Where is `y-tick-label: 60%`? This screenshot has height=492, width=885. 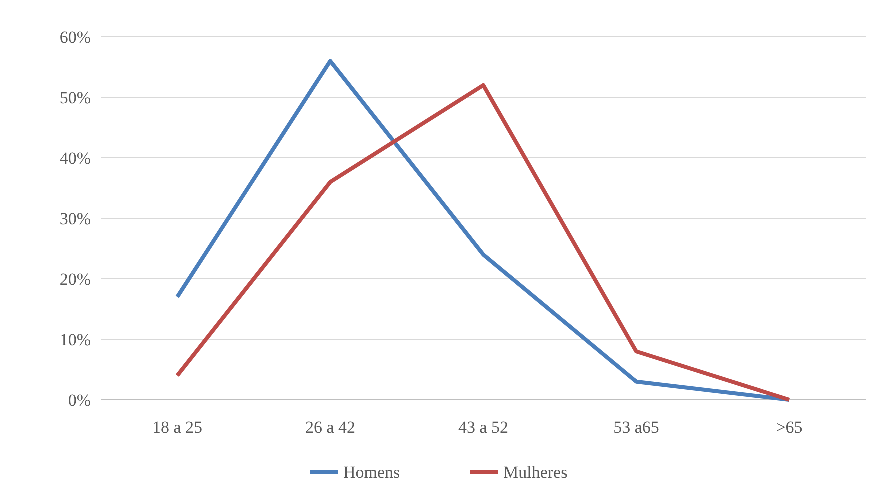
y-tick-label: 60% is located at coordinates (75, 37).